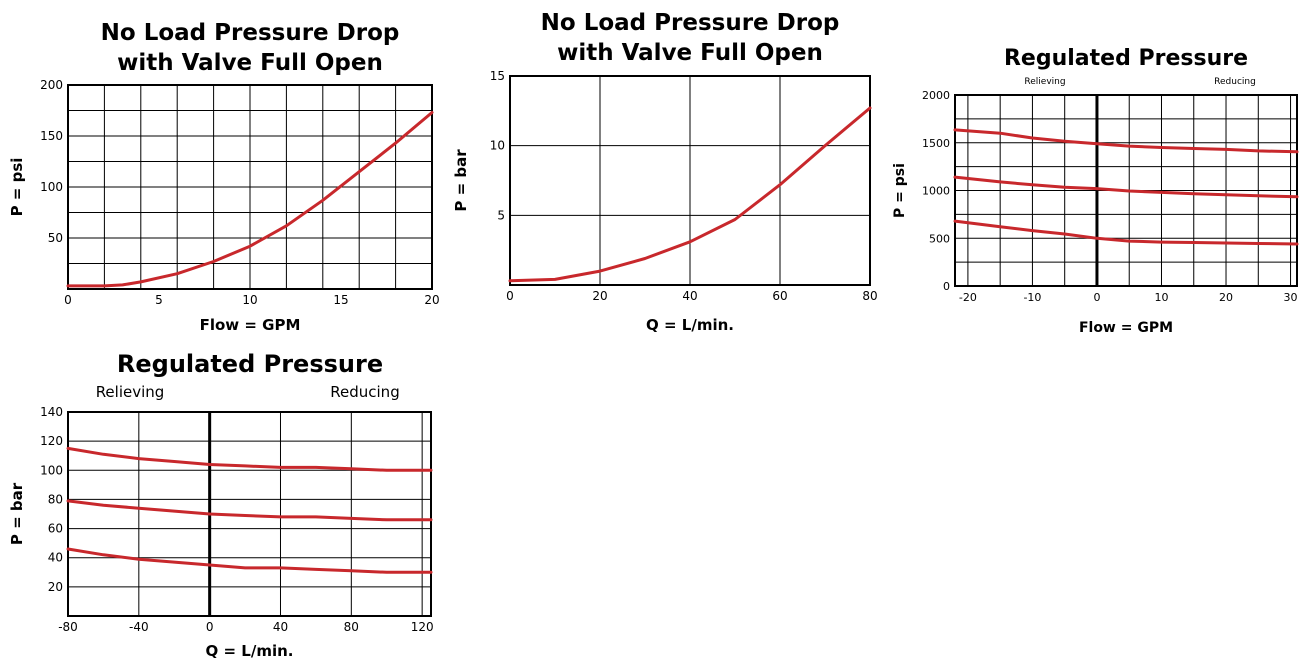 Image resolution: width=1310 pixels, height=659 pixels. I want to click on y-tick-label: 40, so click(55, 558).